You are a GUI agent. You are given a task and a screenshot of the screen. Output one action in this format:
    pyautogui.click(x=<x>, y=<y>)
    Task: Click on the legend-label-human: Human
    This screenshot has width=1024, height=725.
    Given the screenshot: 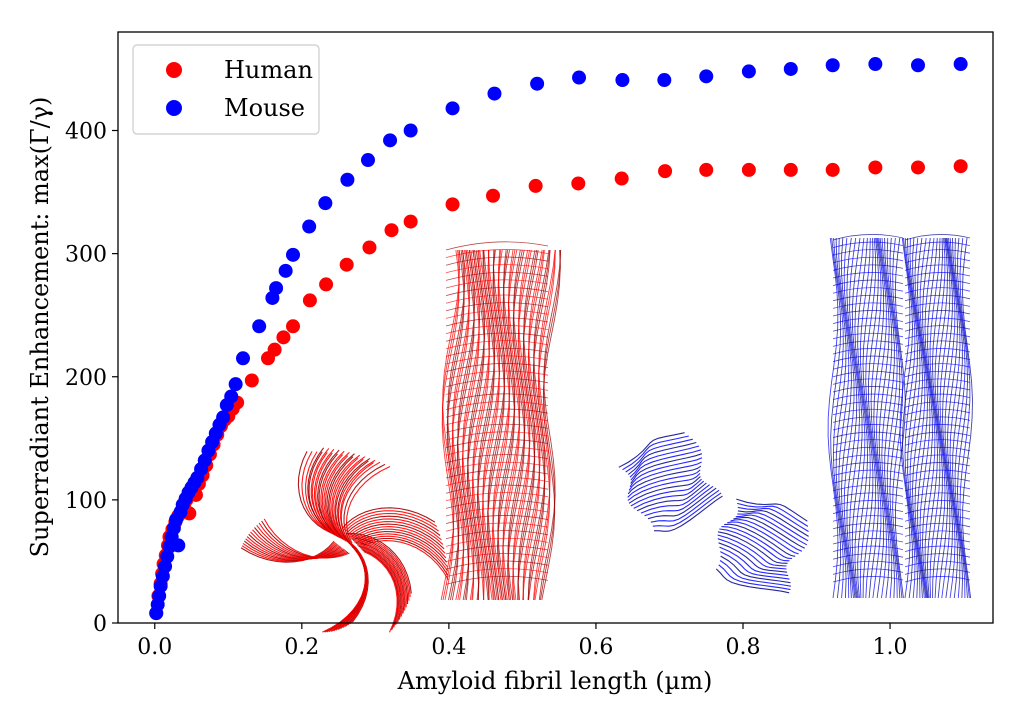 What is the action you would take?
    pyautogui.click(x=268, y=70)
    